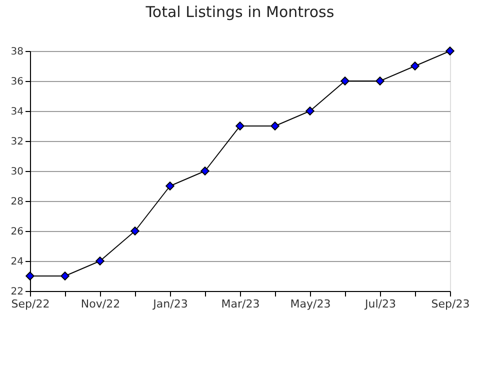 This screenshot has height=380, width=490. Describe the element at coordinates (17, 262) in the screenshot. I see `y-tick-label: 24` at that location.